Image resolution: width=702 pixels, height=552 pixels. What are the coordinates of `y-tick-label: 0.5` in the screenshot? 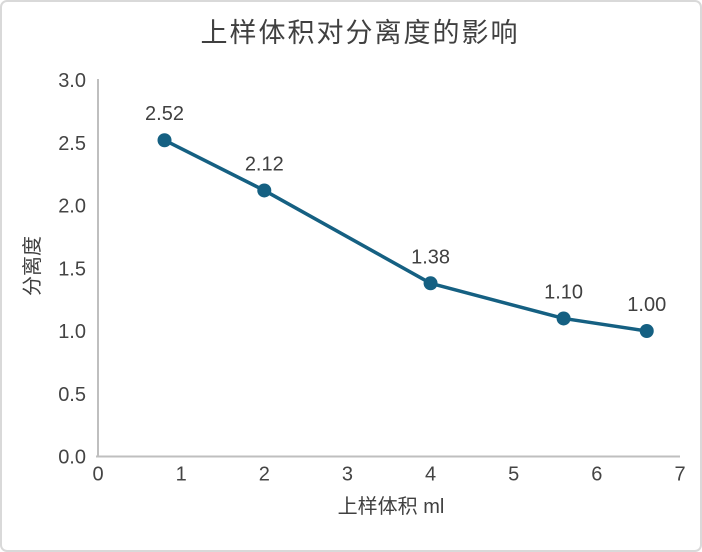 It's located at (72, 395).